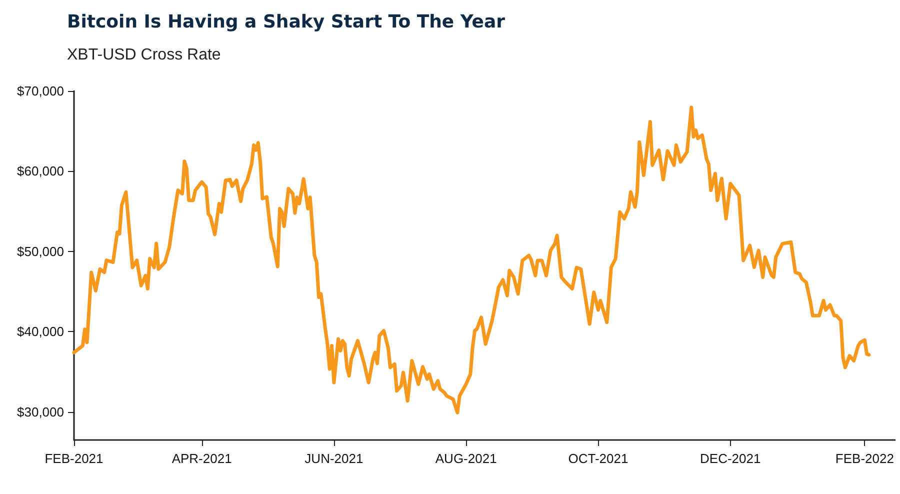 This screenshot has height=494, width=900. I want to click on x-tick-label: DEC-2021, so click(730, 458).